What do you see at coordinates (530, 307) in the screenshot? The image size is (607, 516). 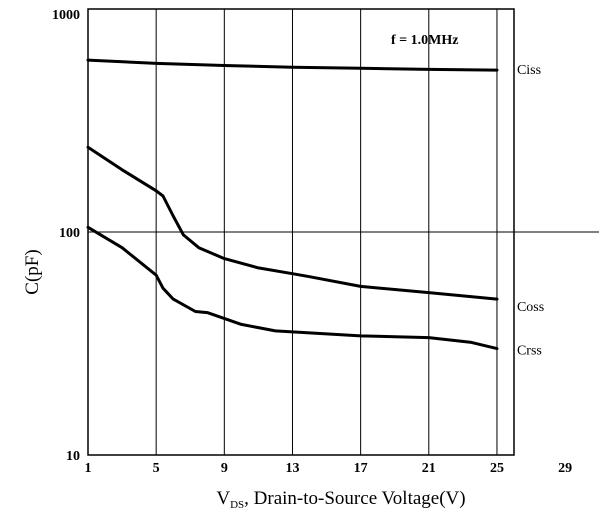 I see `series-coss-label: Coss` at bounding box center [530, 307].